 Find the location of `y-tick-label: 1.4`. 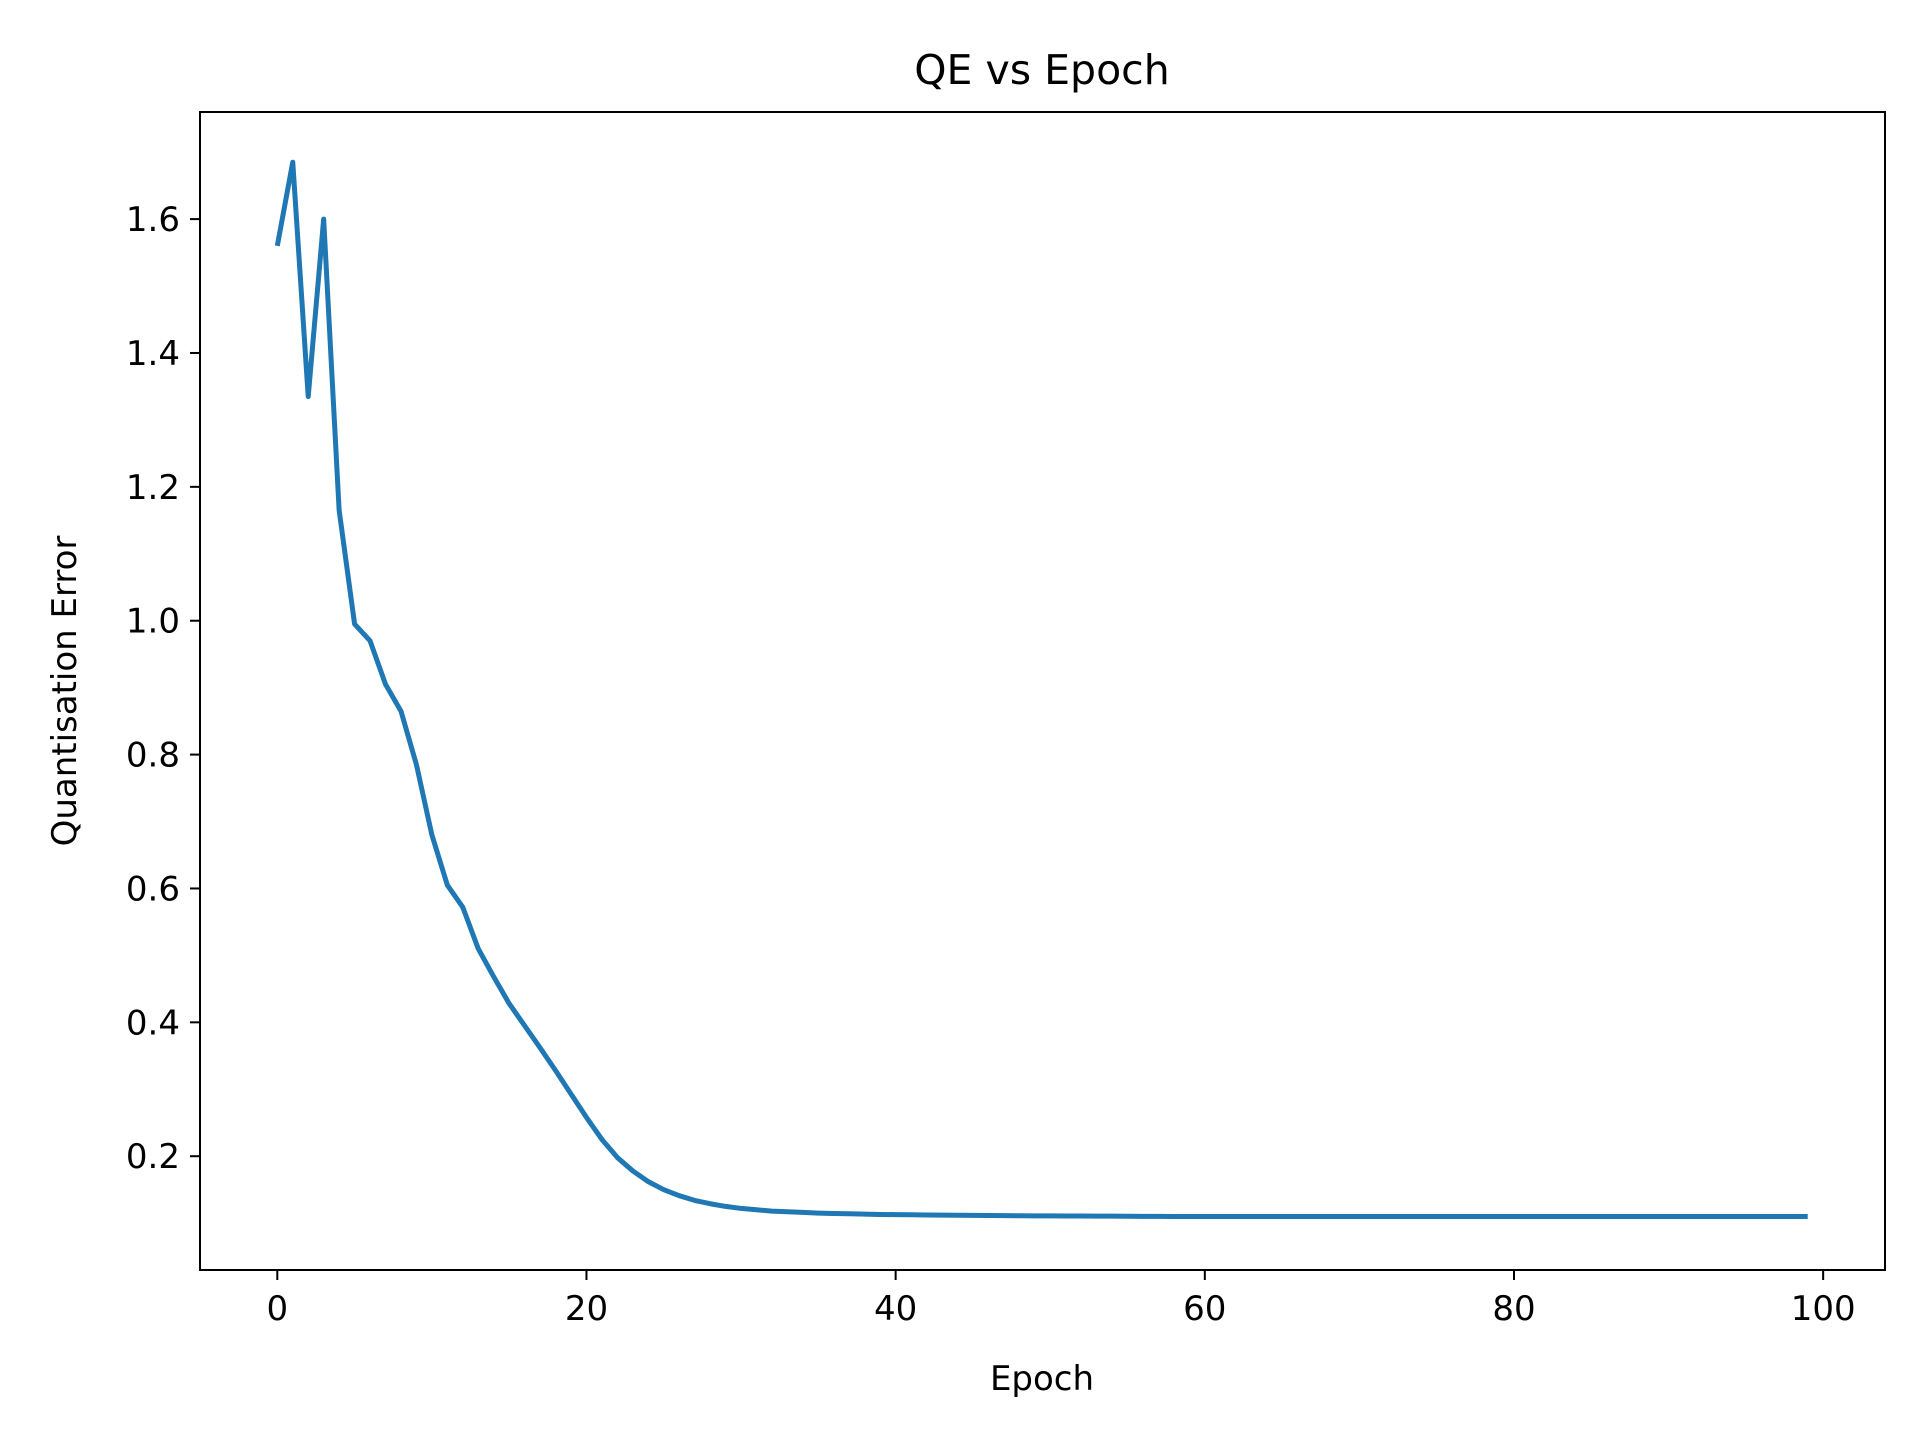

y-tick-label: 1.4 is located at coordinates (153, 354).